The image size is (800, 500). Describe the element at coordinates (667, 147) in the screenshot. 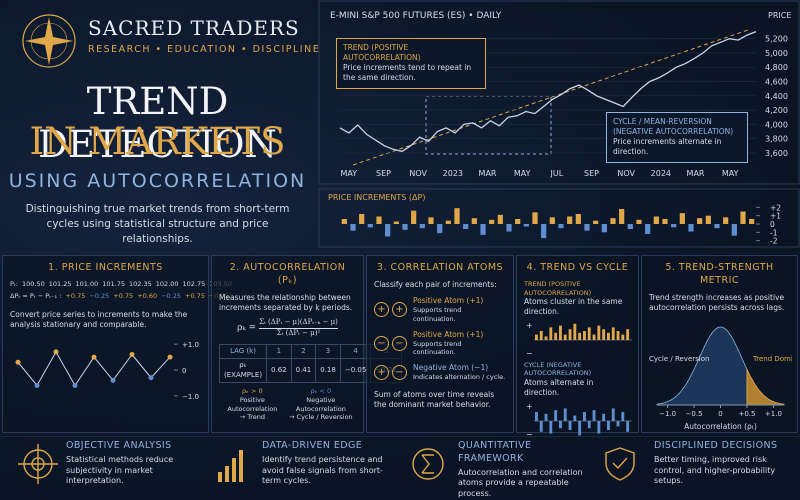

I see `annotation-text: Price increments alternate in direction.` at that location.